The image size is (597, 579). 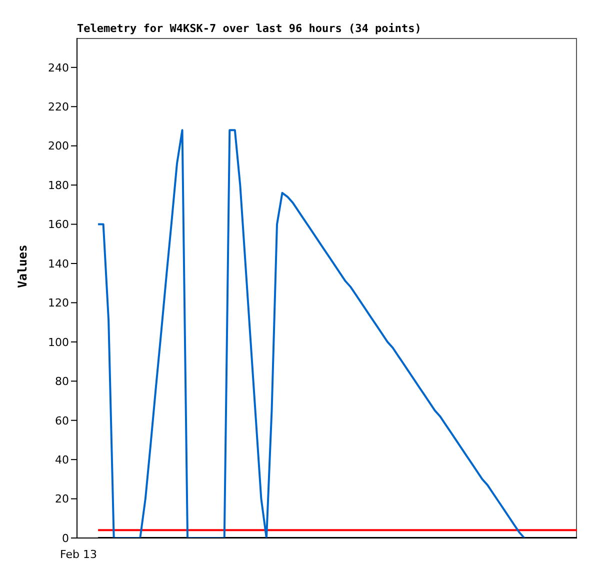 What do you see at coordinates (58, 185) in the screenshot?
I see `y-tick-label: 180` at bounding box center [58, 185].